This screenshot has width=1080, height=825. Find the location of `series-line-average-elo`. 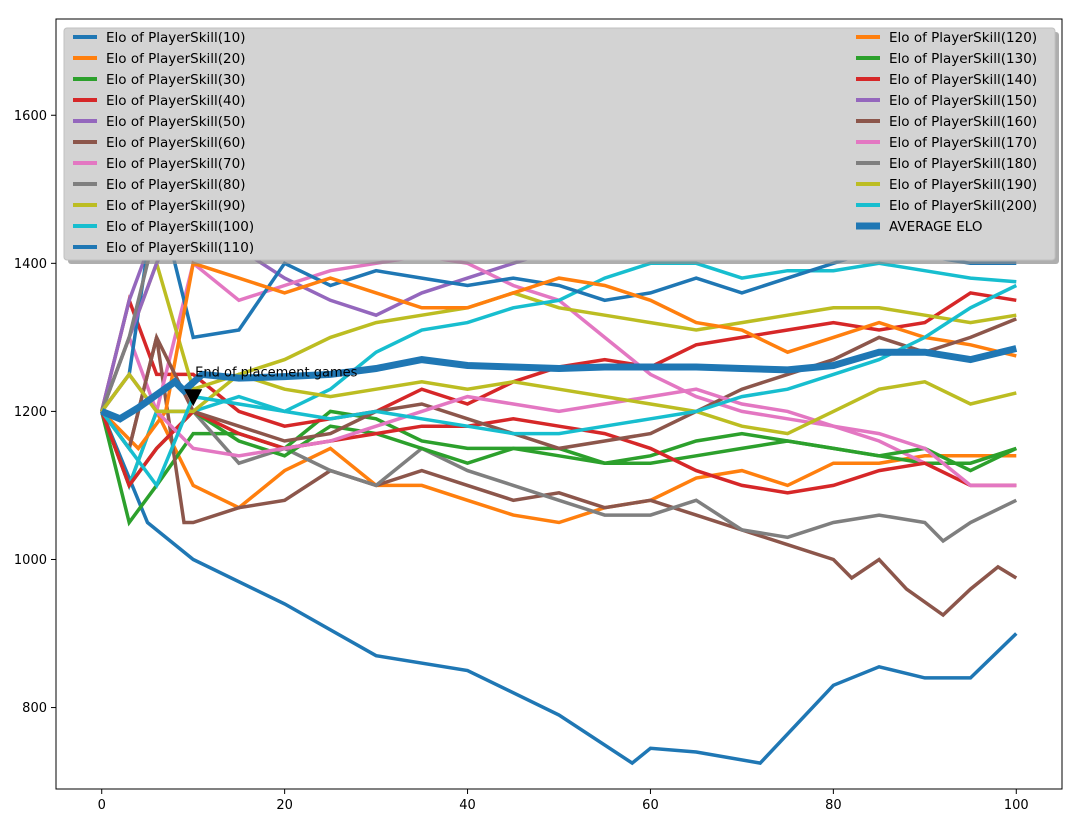

series-line-average-elo is located at coordinates (559, 384).